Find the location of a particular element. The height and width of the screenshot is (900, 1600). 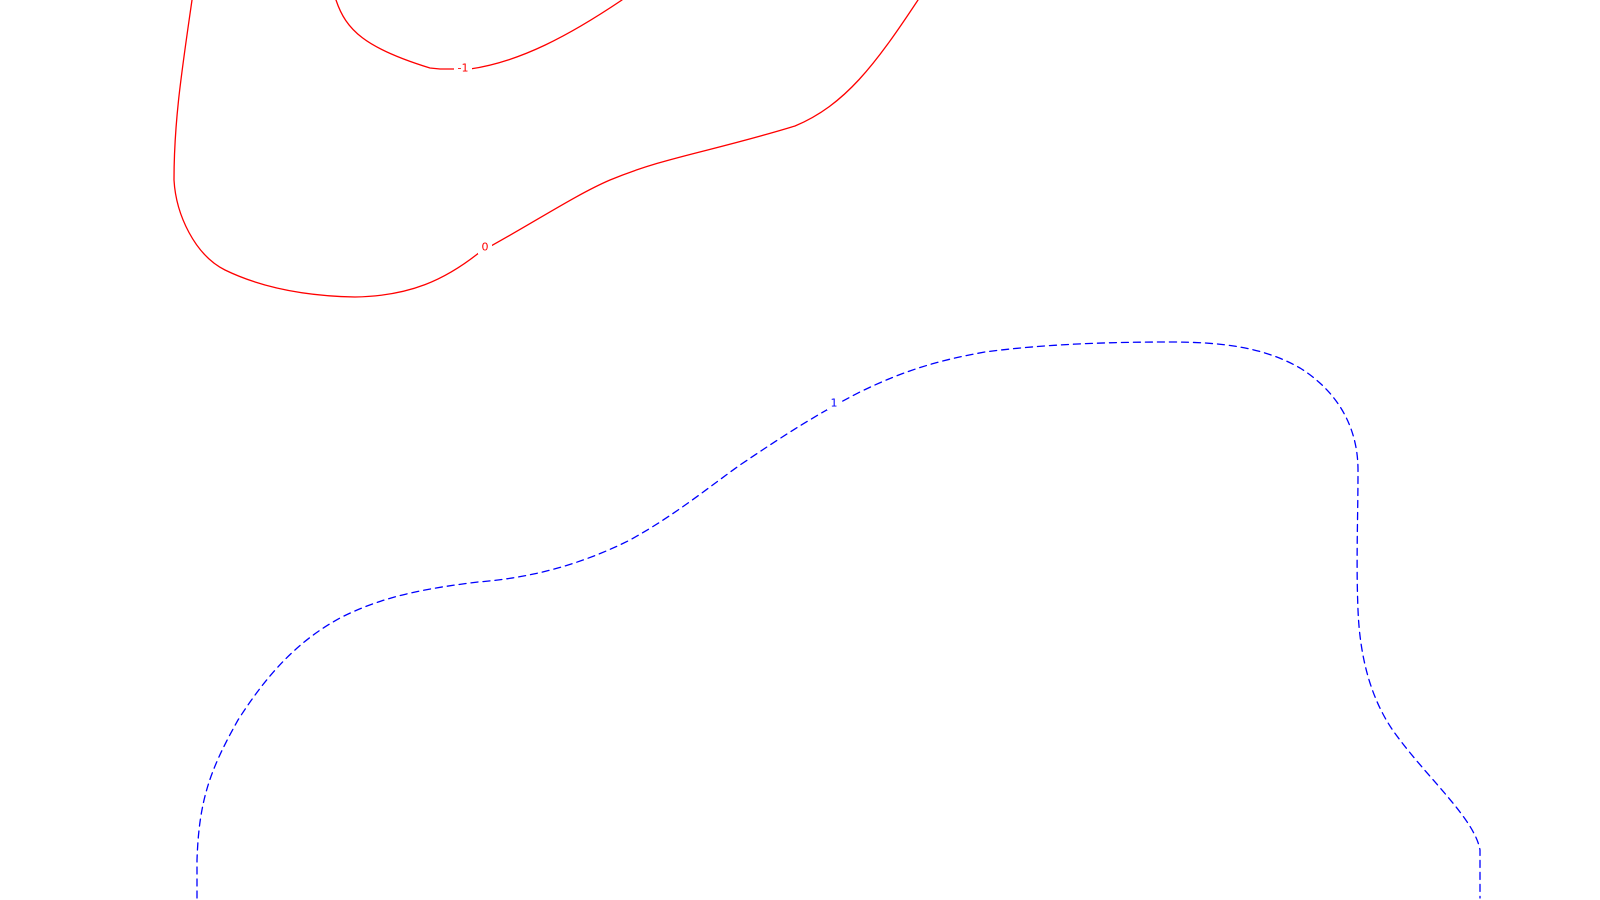

contour-line-level-neg1 is located at coordinates (479, 35).